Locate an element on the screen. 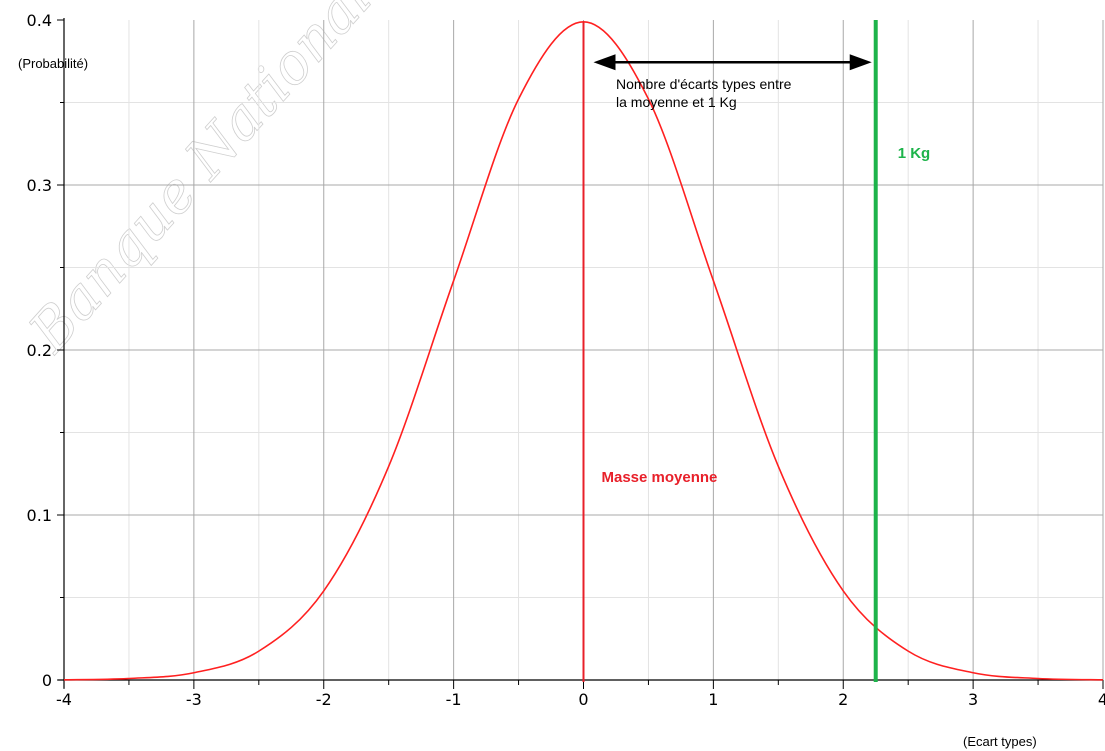 The height and width of the screenshot is (751, 1105). x-tick-label: 3 is located at coordinates (973, 699).